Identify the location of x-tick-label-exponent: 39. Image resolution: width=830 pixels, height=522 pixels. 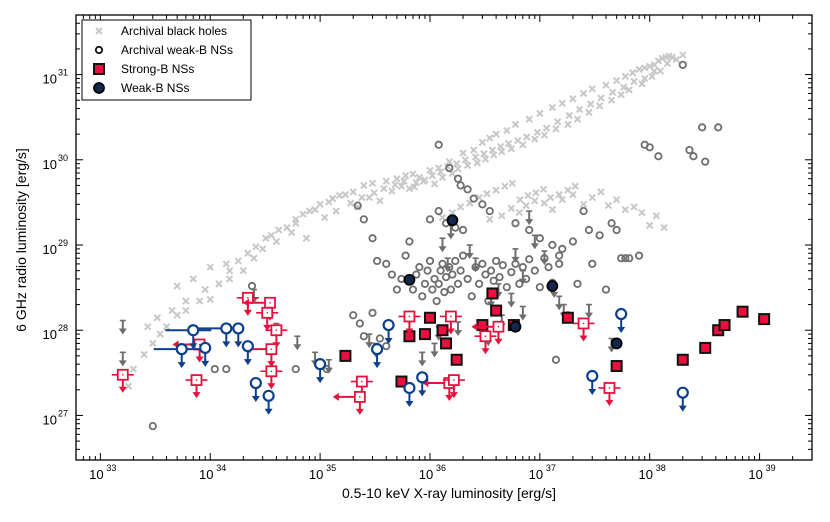
(771, 468).